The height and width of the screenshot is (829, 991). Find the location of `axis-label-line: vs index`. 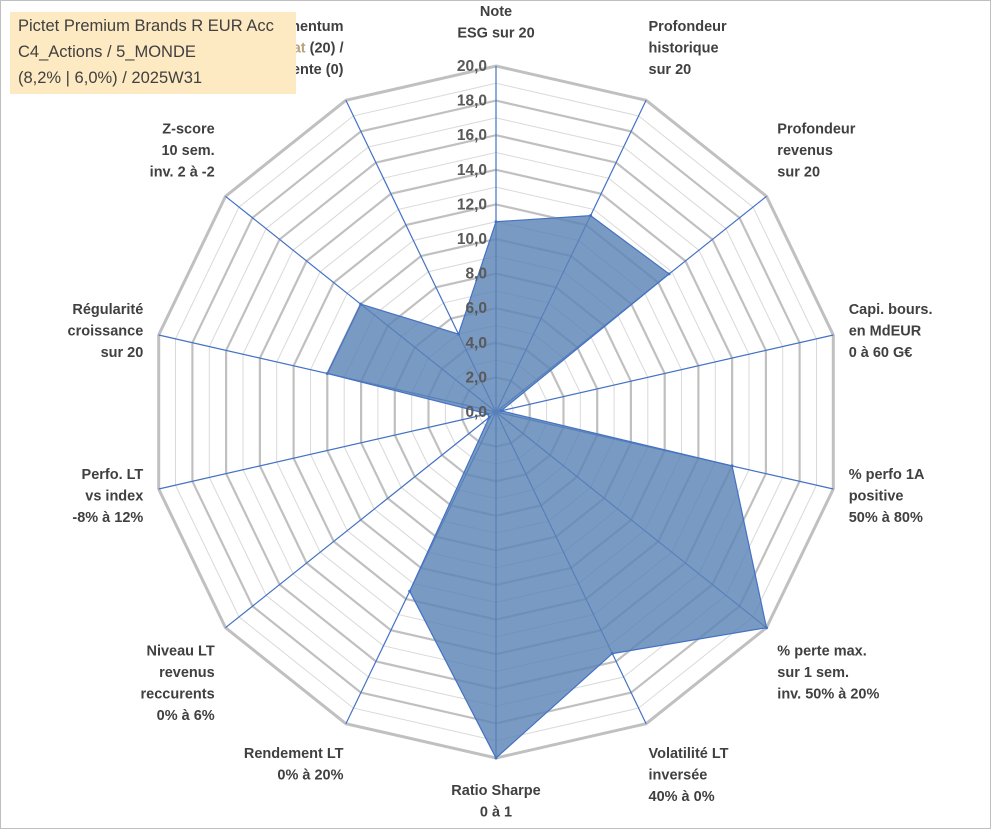

axis-label-line: vs index is located at coordinates (114, 496).